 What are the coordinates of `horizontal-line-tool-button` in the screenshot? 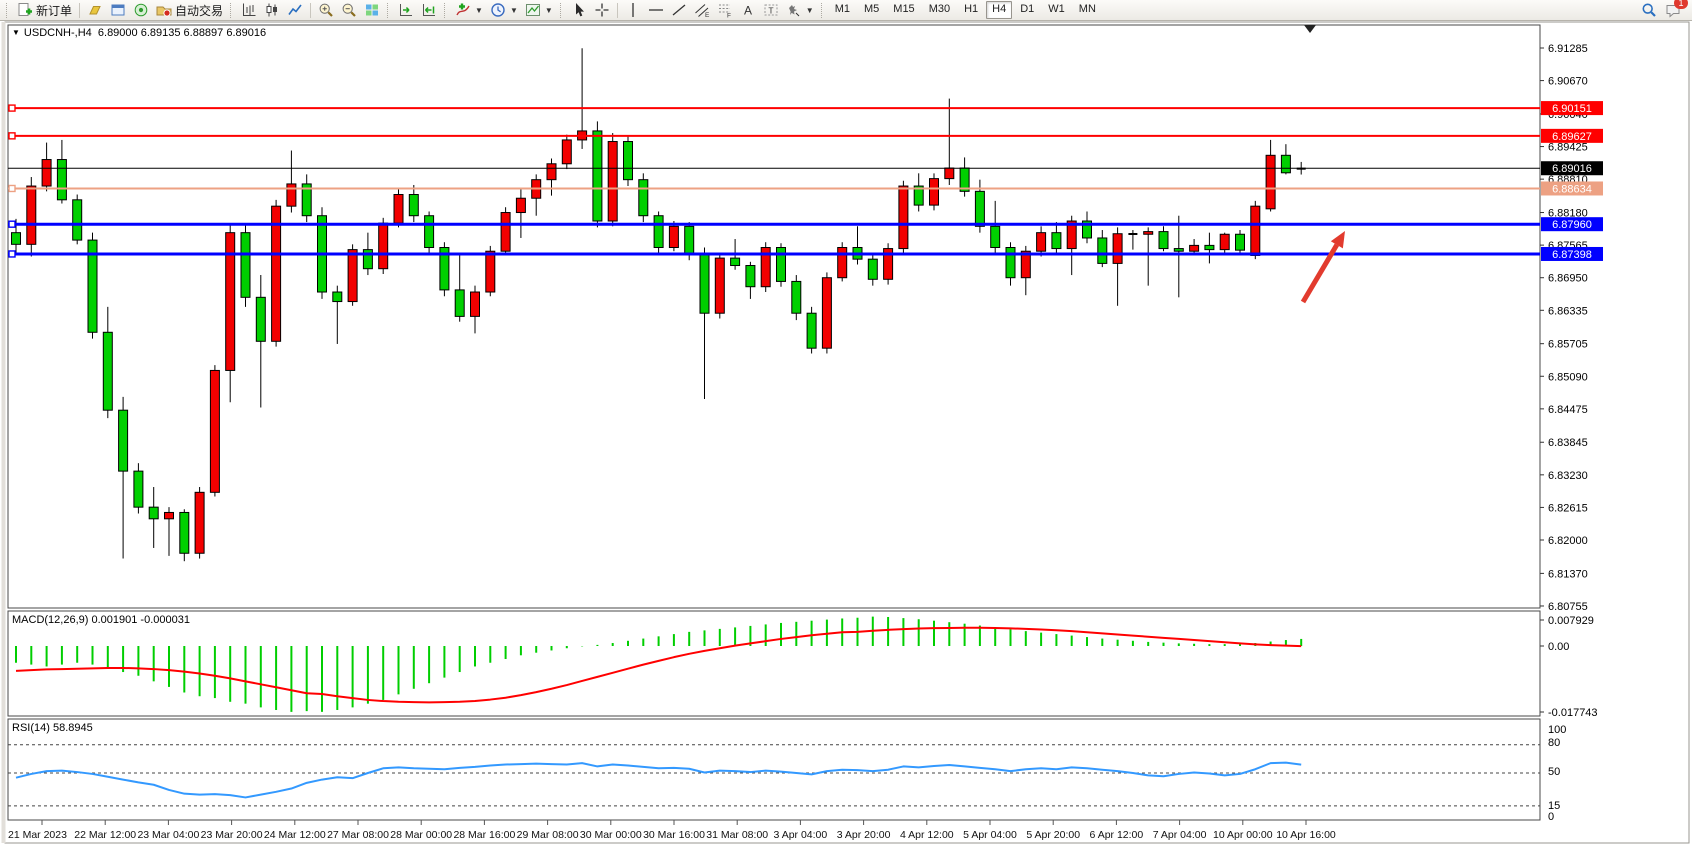 It's located at (656, 10).